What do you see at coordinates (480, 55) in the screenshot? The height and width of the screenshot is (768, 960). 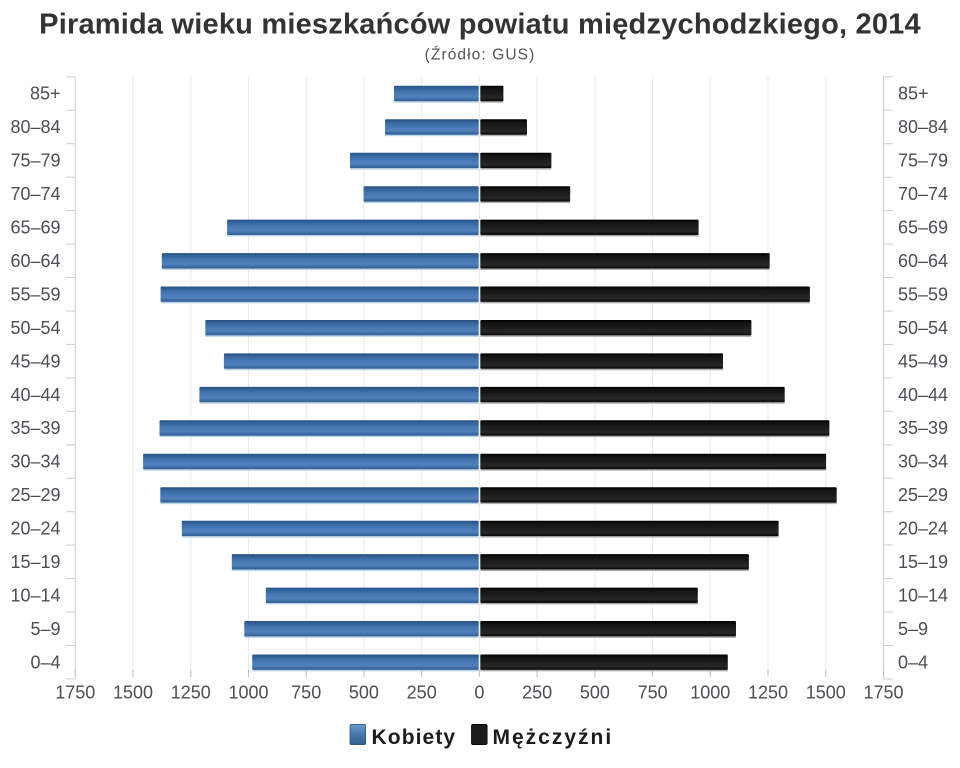 I see `svg-text: (Źródło: GUS)` at bounding box center [480, 55].